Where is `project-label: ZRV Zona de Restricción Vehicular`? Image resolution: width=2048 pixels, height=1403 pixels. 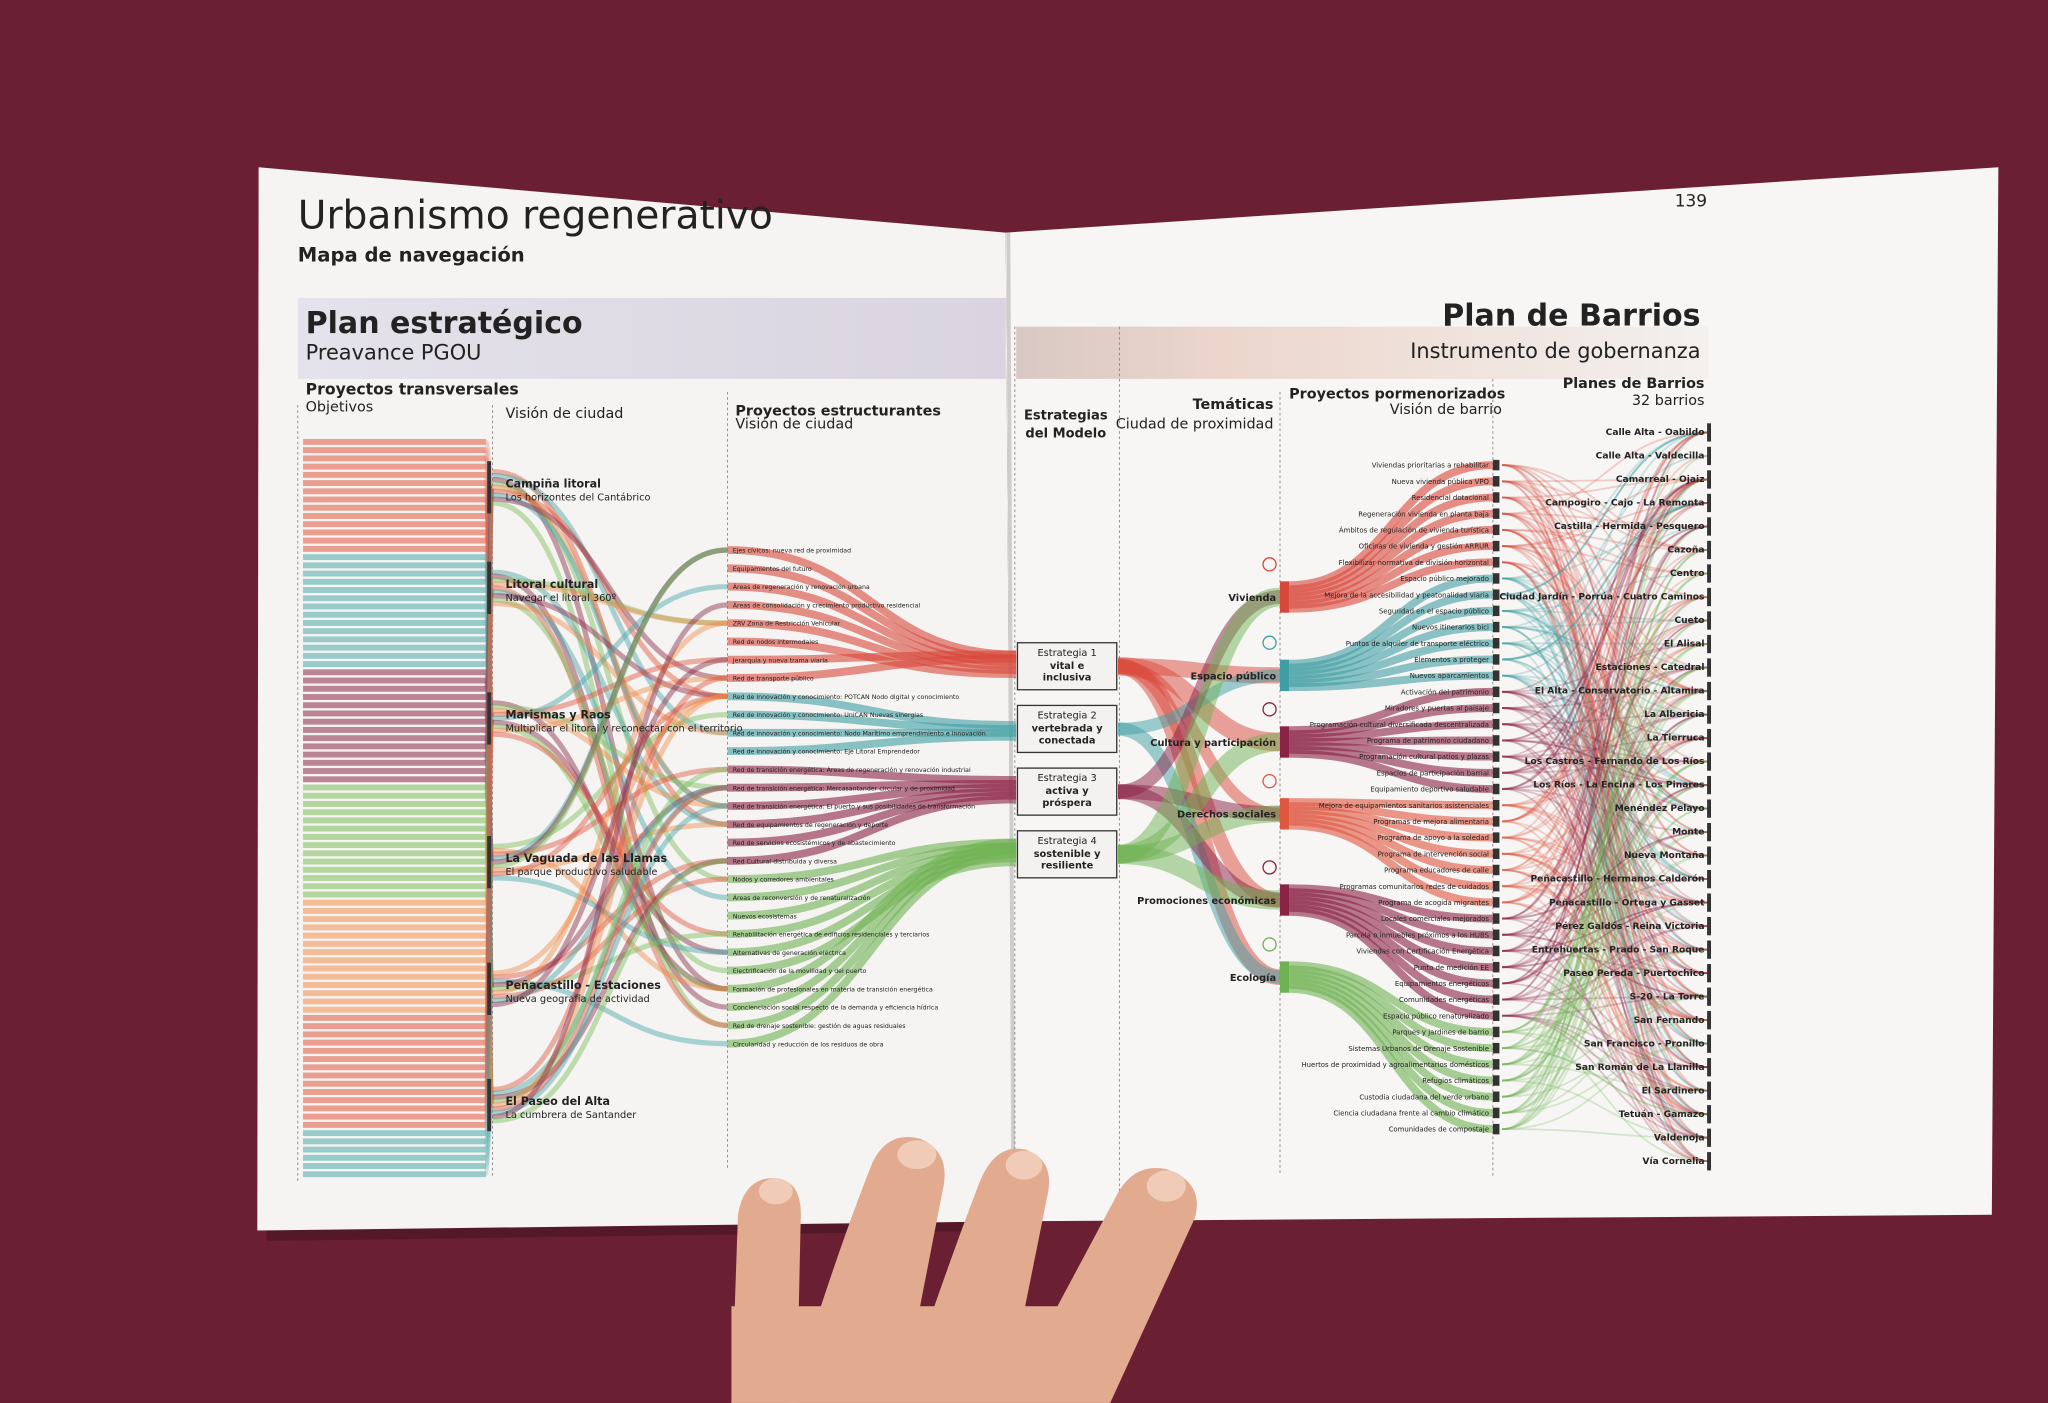 project-label: ZRV Zona de Restricción Vehicular is located at coordinates (787, 624).